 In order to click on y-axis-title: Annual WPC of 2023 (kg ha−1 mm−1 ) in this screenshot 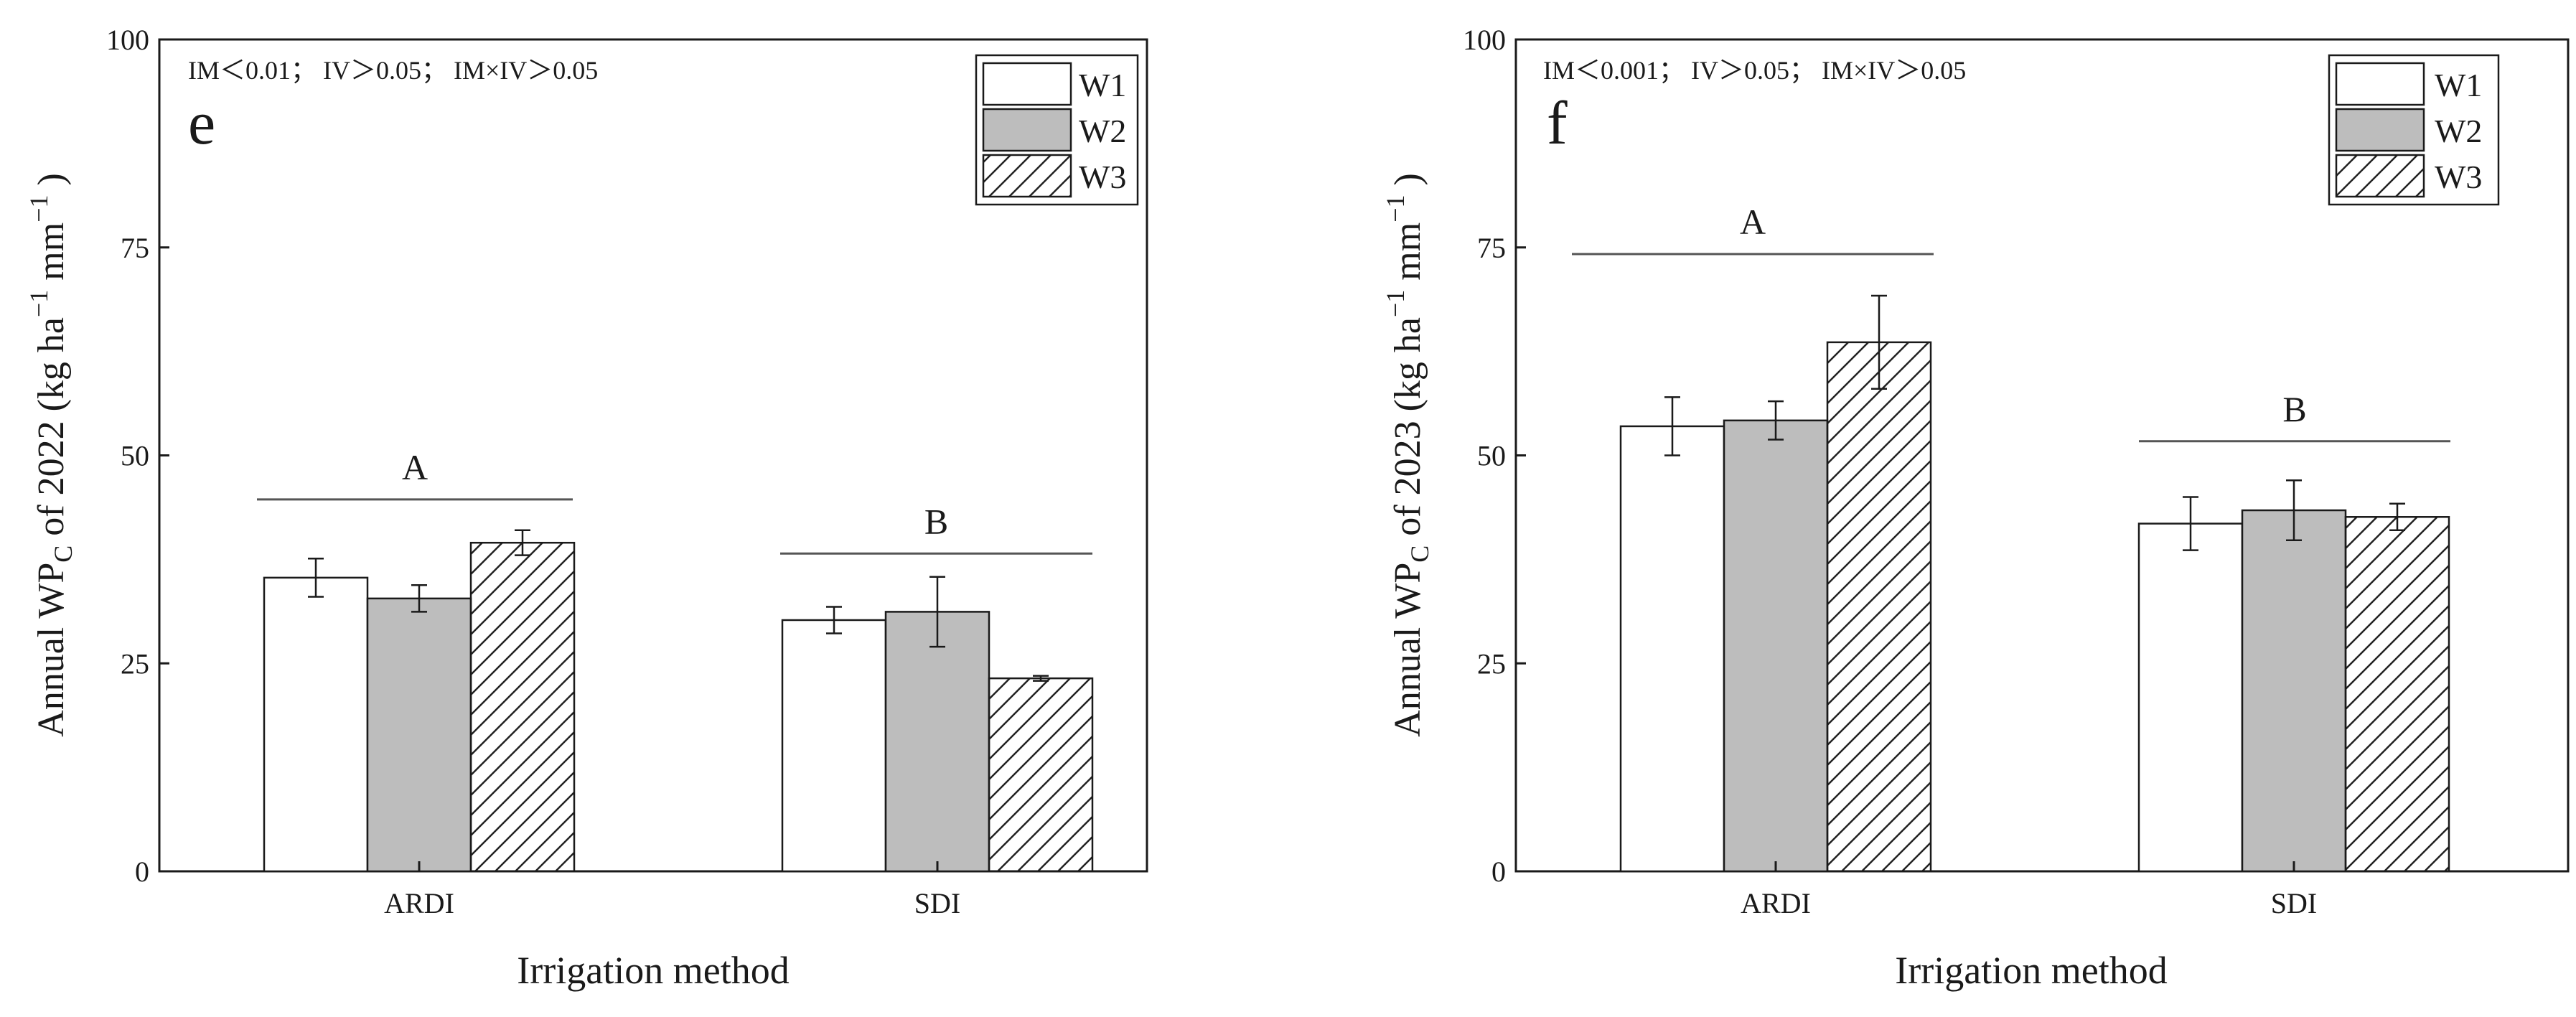, I will do `click(1408, 455)`.